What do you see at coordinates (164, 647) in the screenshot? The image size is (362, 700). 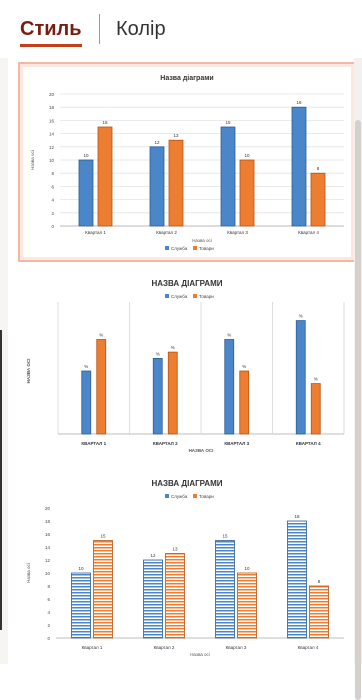 I see `x-tick-label: Квартал 2` at bounding box center [164, 647].